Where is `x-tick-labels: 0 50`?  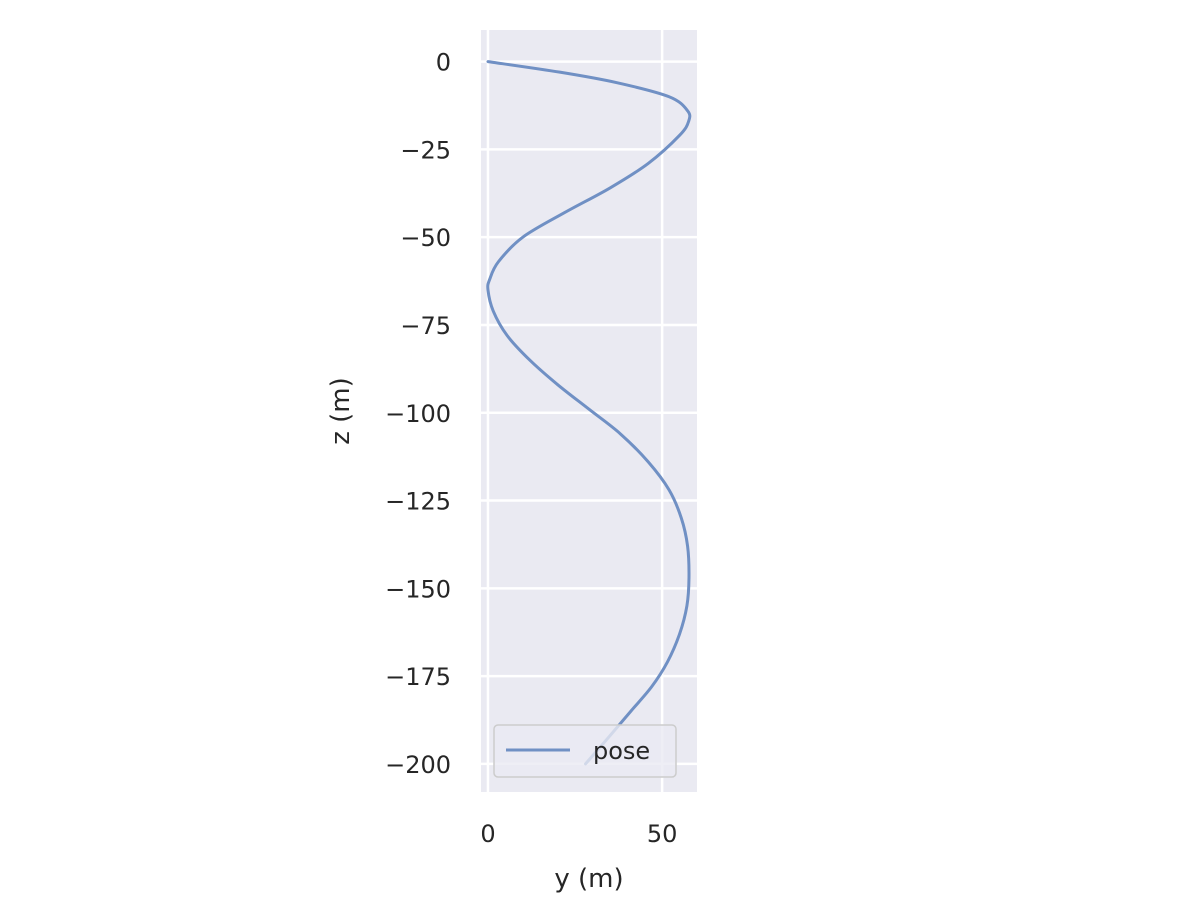 x-tick-labels: 0 50 is located at coordinates (578, 834).